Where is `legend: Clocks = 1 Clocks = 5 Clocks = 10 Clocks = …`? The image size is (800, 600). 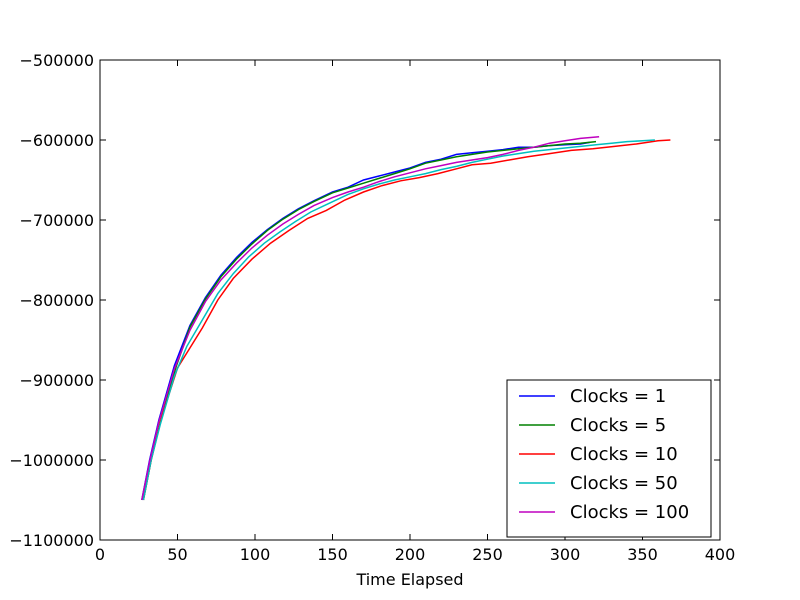 legend: Clocks = 1 Clocks = 5 Clocks = 10 Clocks = … is located at coordinates (609, 458).